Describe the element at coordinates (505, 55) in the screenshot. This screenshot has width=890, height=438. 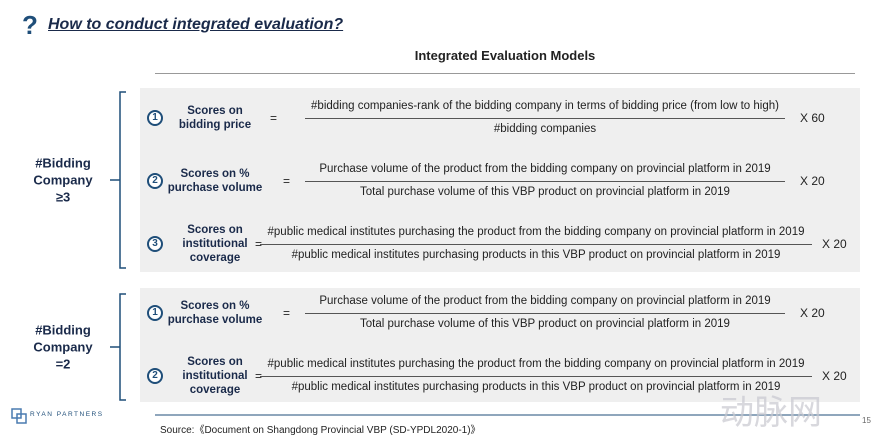
I see `subtitle: Integrated Evaluation Models` at that location.